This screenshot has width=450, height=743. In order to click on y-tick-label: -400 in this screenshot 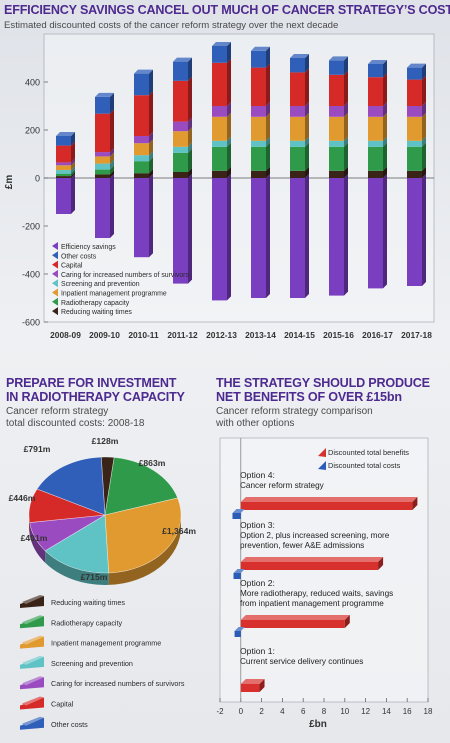, I will do `click(31, 275)`.